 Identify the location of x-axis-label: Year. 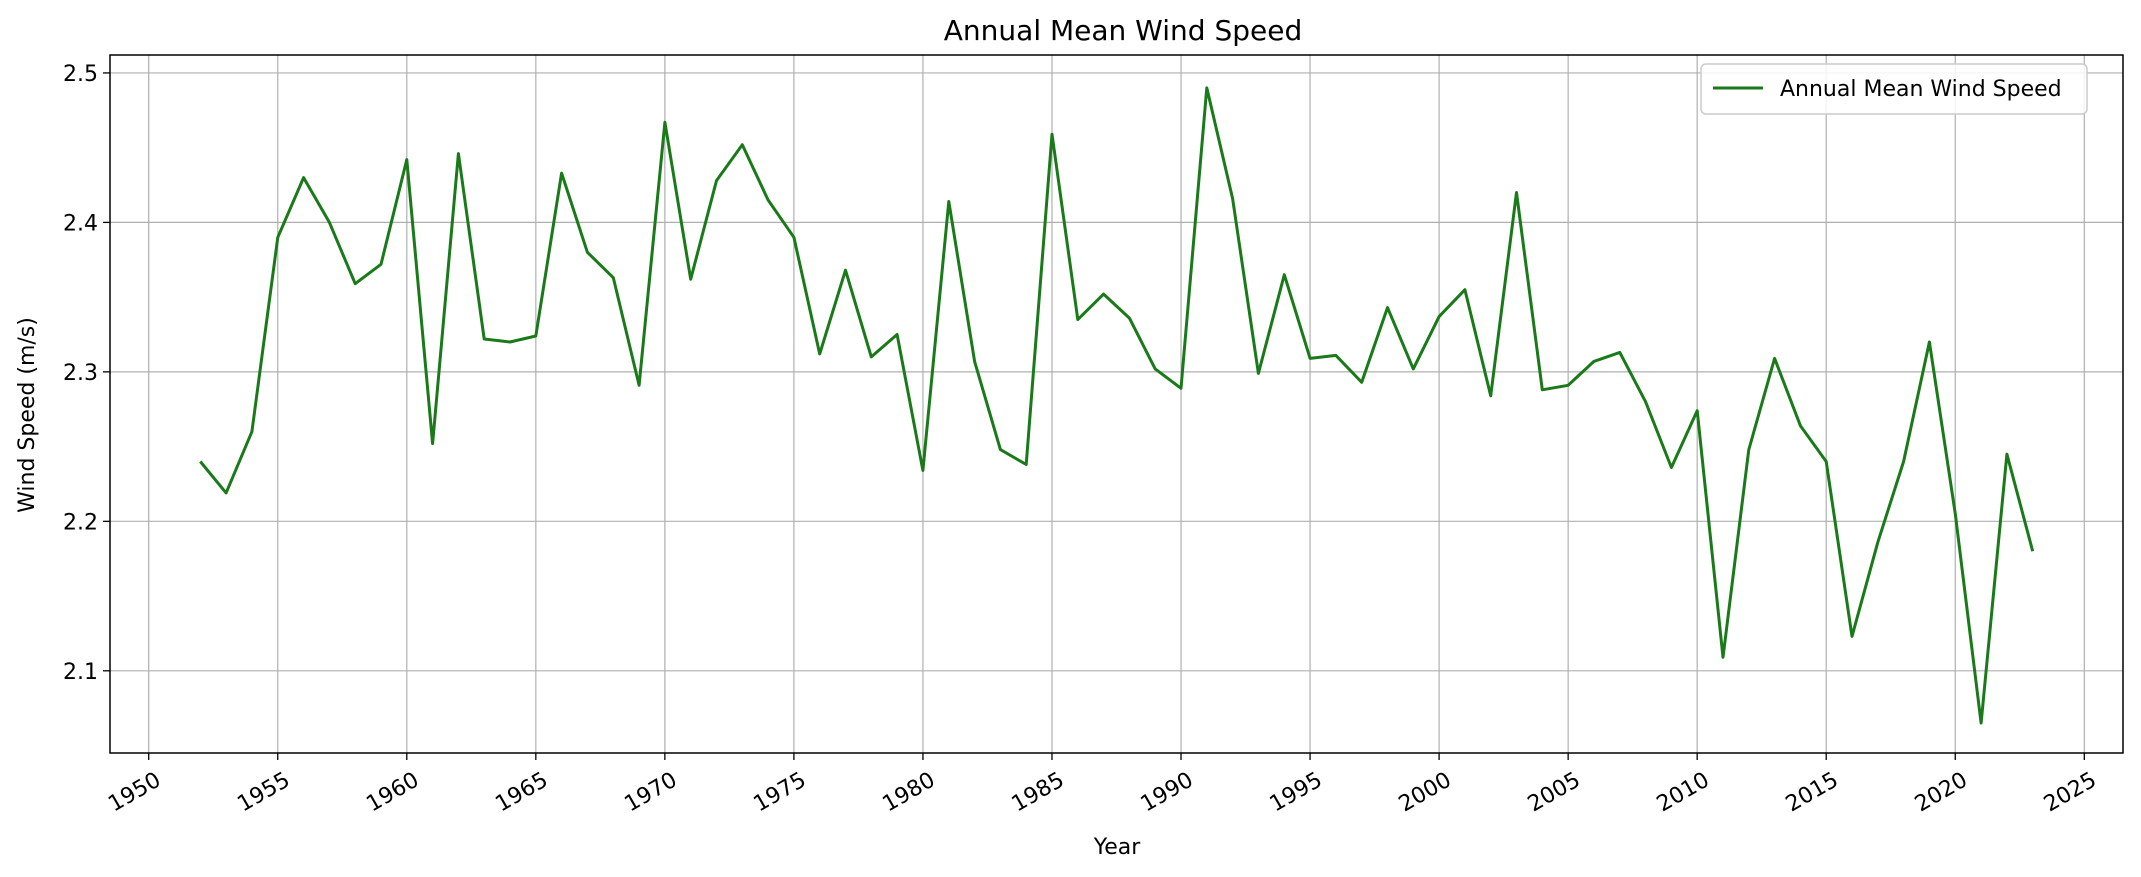
(1117, 847).